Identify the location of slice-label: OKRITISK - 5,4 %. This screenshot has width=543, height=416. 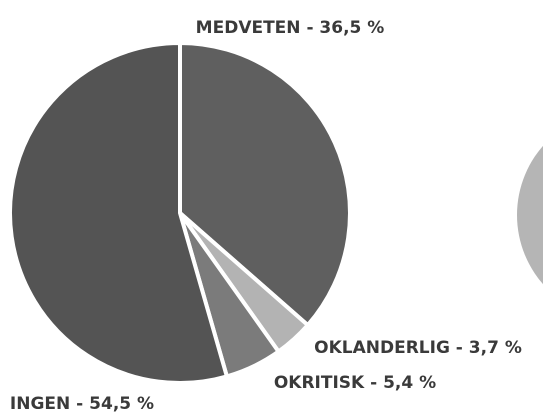
(355, 383).